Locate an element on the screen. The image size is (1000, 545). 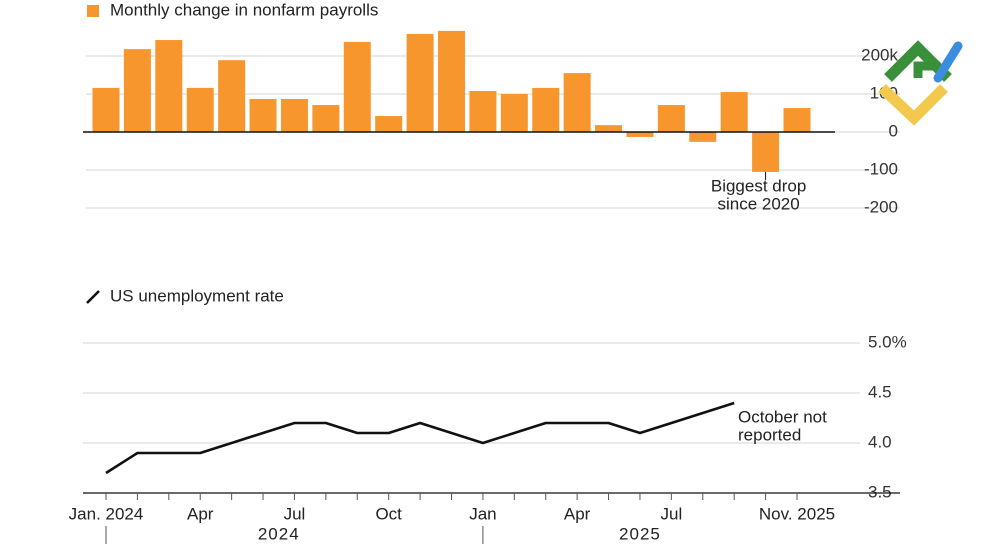
y-tick-label: 5.0% is located at coordinates (887, 341).